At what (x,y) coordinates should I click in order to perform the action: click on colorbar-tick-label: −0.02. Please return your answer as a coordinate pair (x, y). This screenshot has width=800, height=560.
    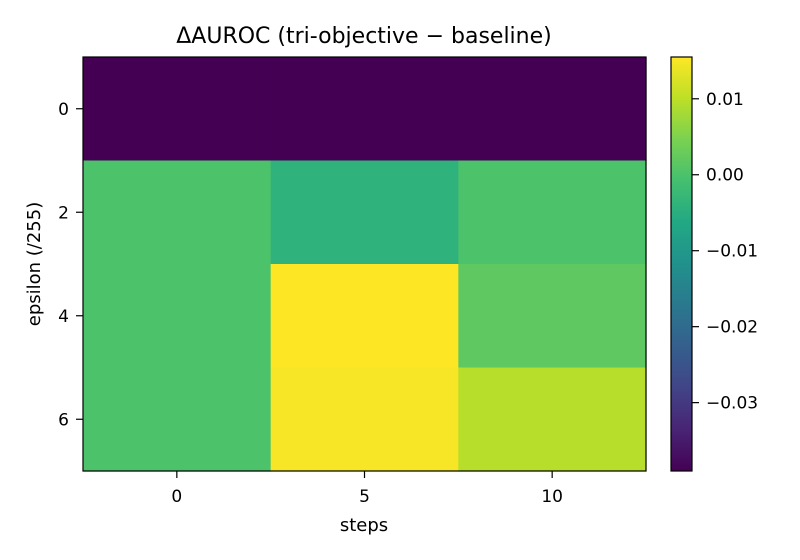
    Looking at the image, I should click on (732, 328).